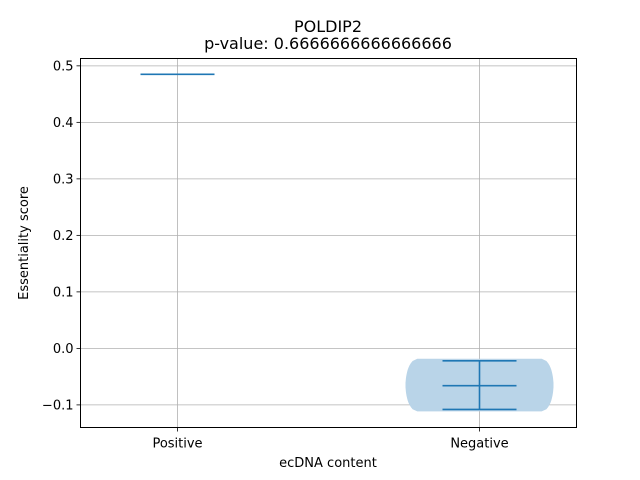  I want to click on x-tick-label: Negative, so click(479, 444).